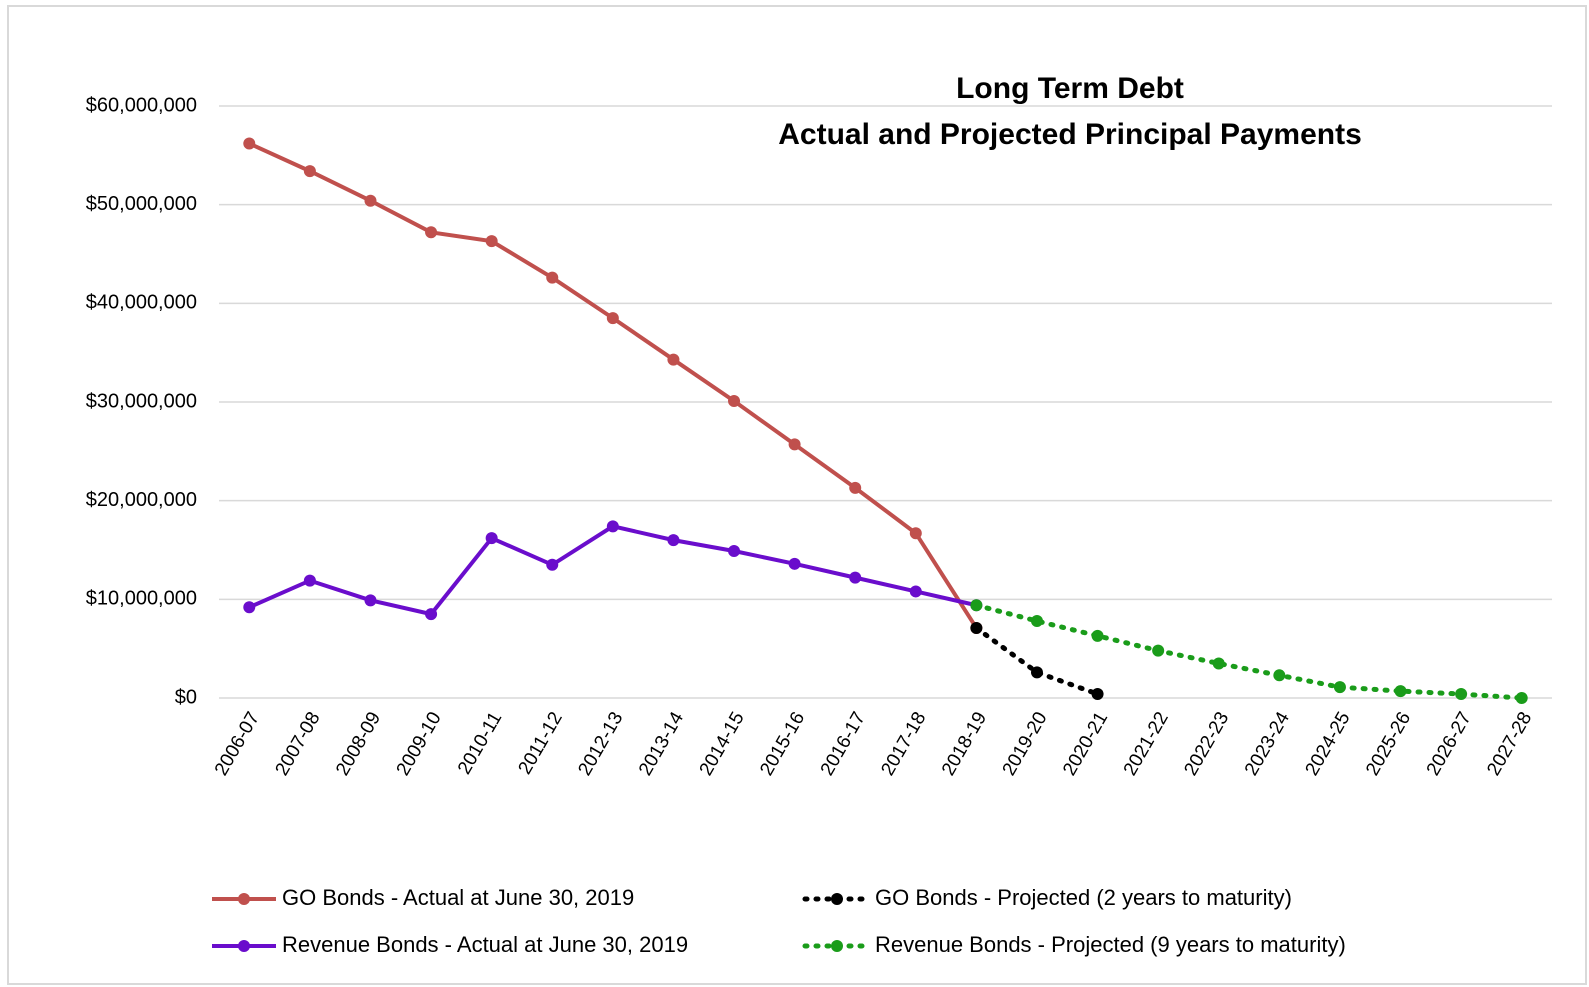  What do you see at coordinates (1388, 744) in the screenshot?
I see `x-tick-label: 2025-26` at bounding box center [1388, 744].